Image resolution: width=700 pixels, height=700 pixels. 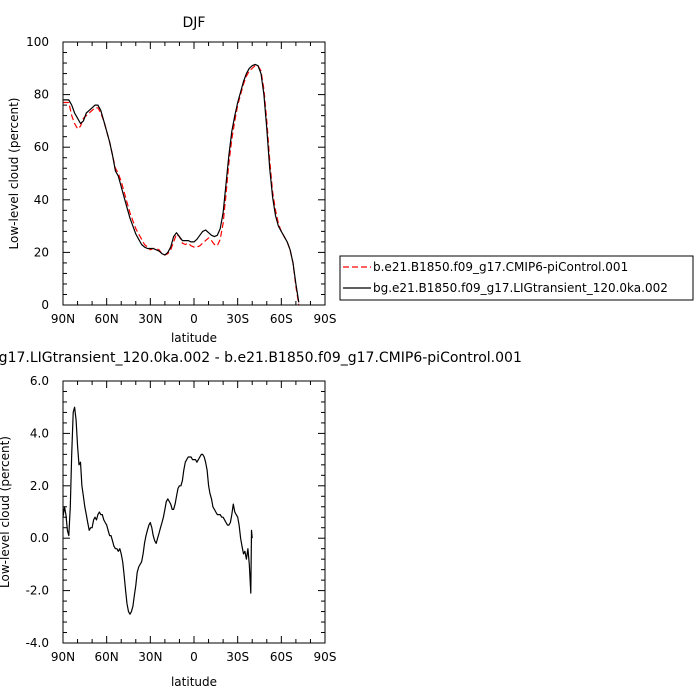 What do you see at coordinates (325, 657) in the screenshot?
I see `bottom-x-tick-label: 90S` at bounding box center [325, 657].